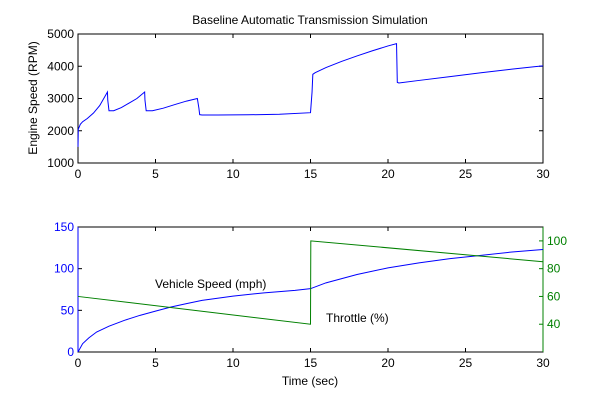 The width and height of the screenshot is (600, 400). I want to click on y-tick-label: 3000, so click(60, 99).